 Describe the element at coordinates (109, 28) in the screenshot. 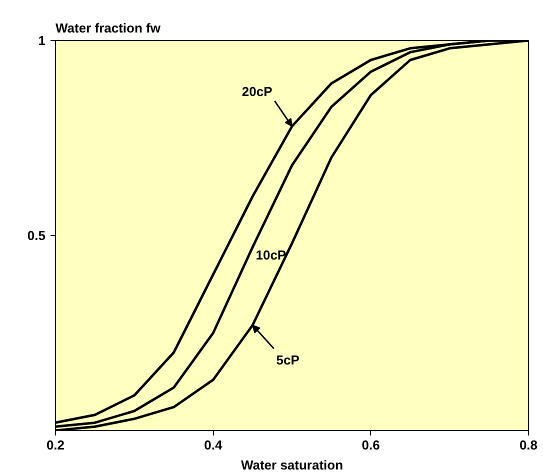

I see `y-axis-title: Water fraction fw` at that location.